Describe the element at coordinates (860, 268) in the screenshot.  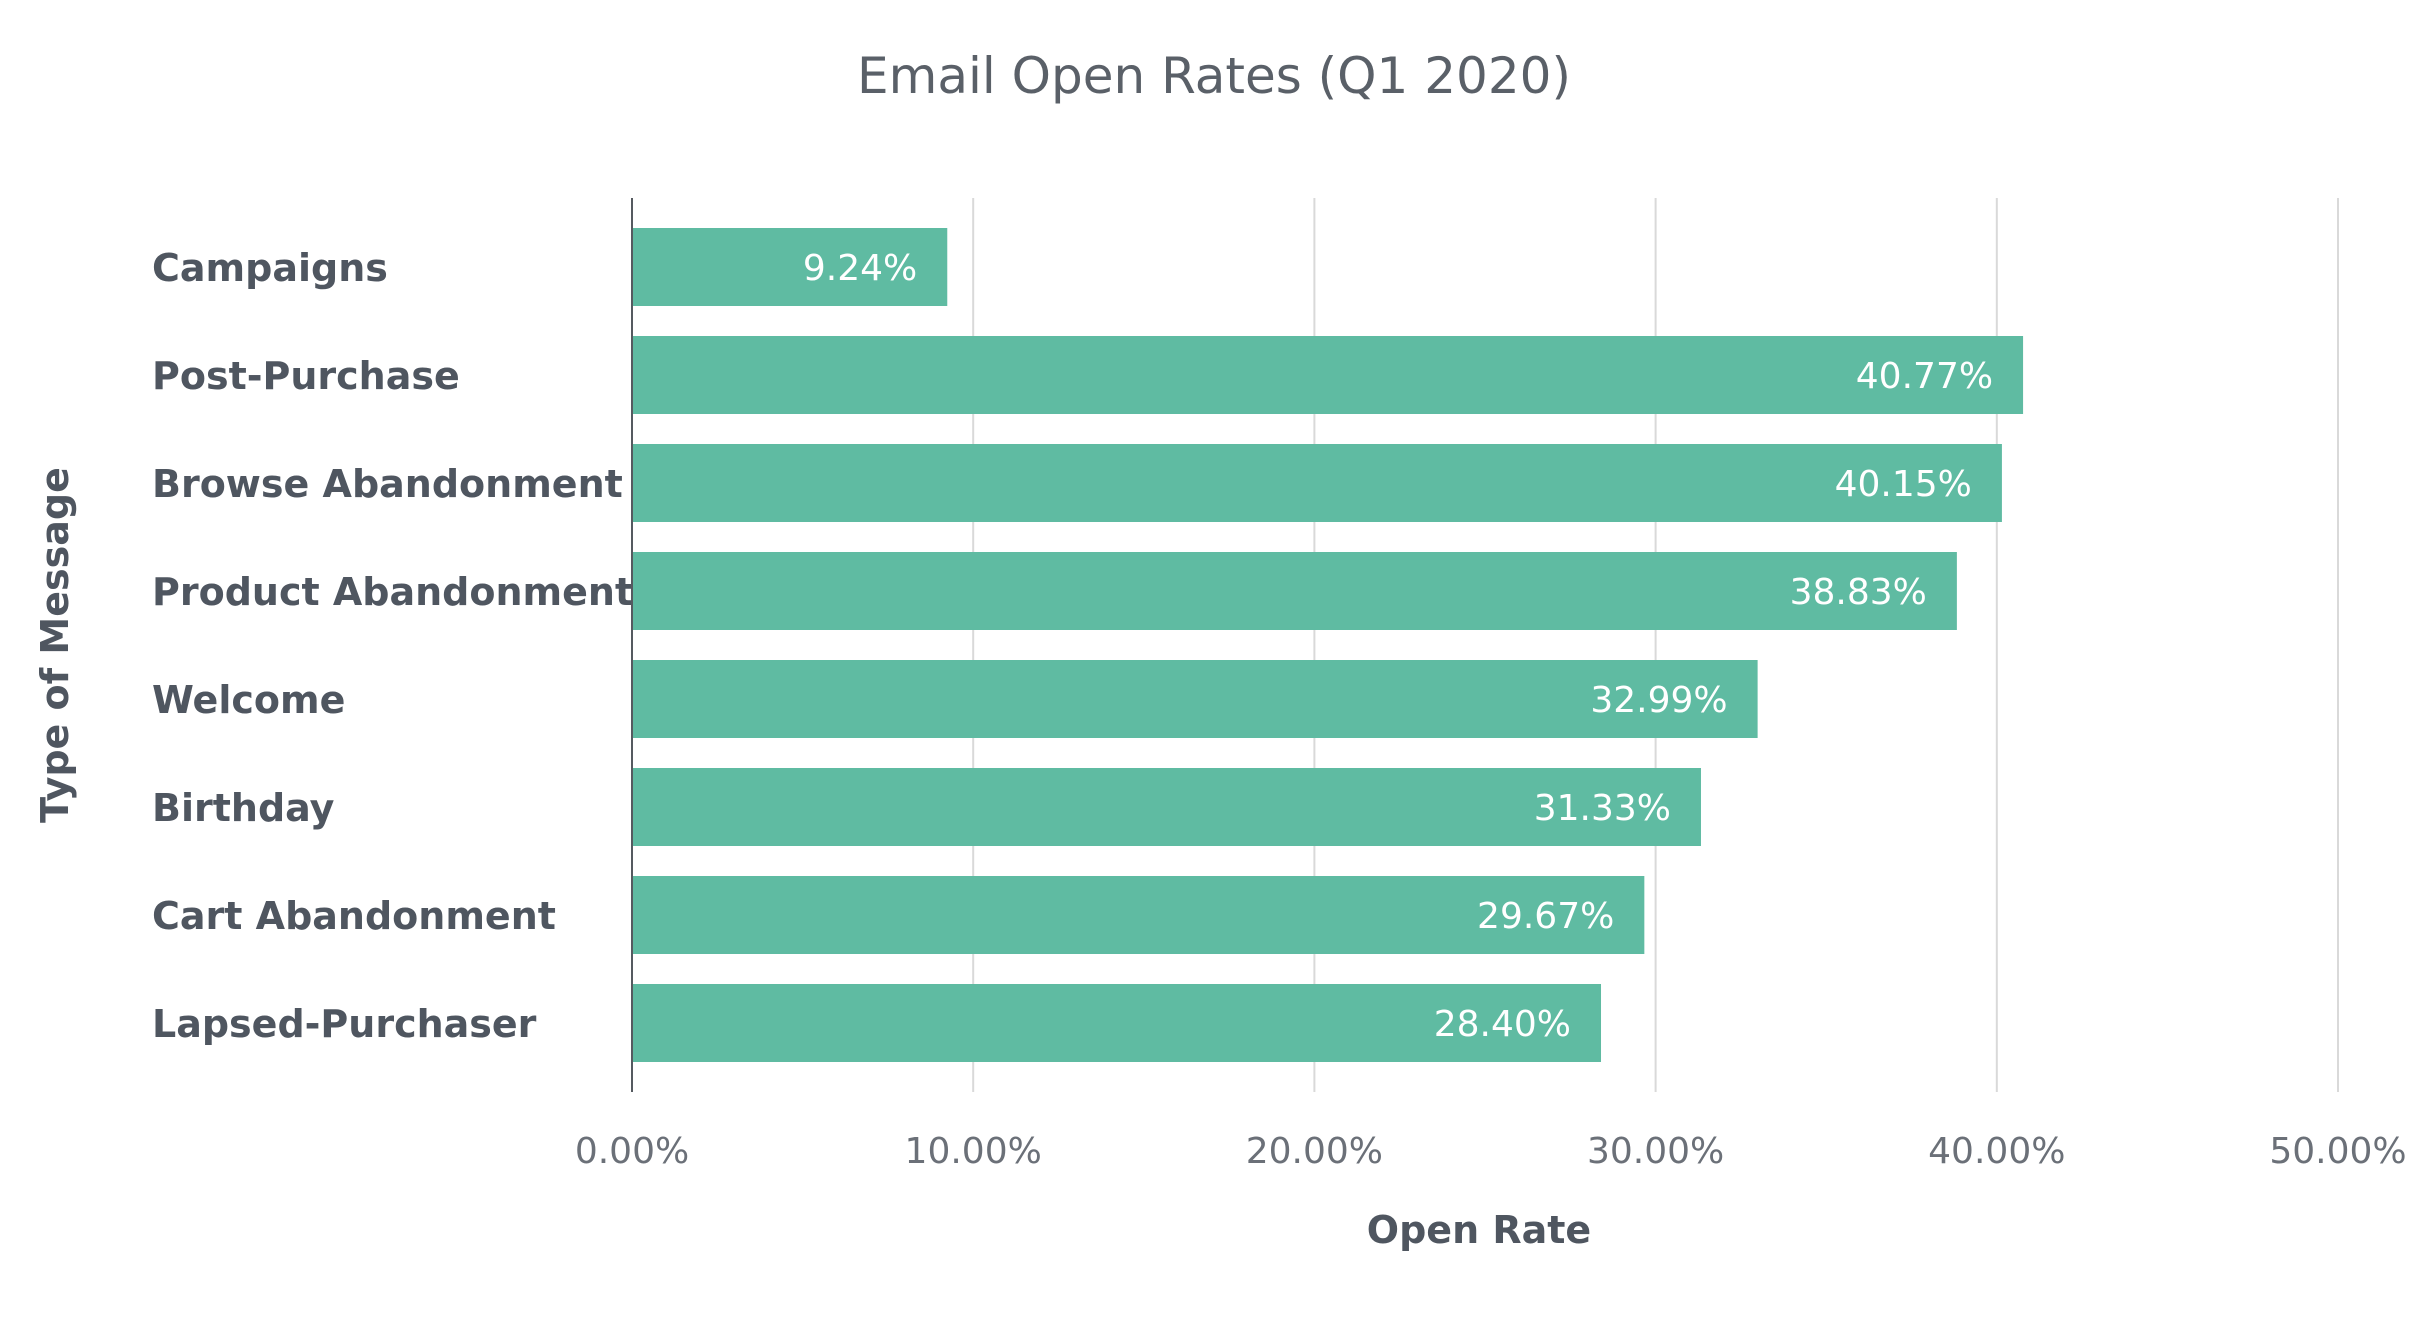
I see `data-label: 9.24%` at that location.